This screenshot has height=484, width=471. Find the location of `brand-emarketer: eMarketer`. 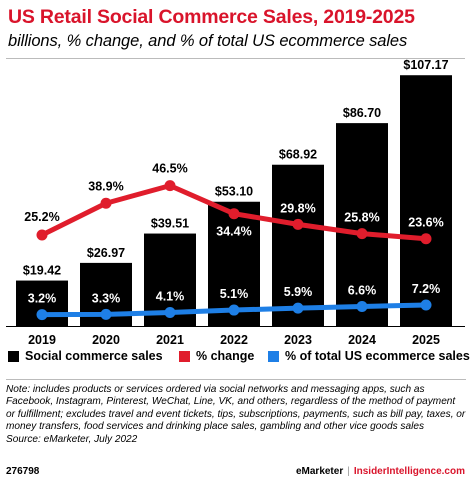

brand-emarketer: eMarketer is located at coordinates (319, 471).